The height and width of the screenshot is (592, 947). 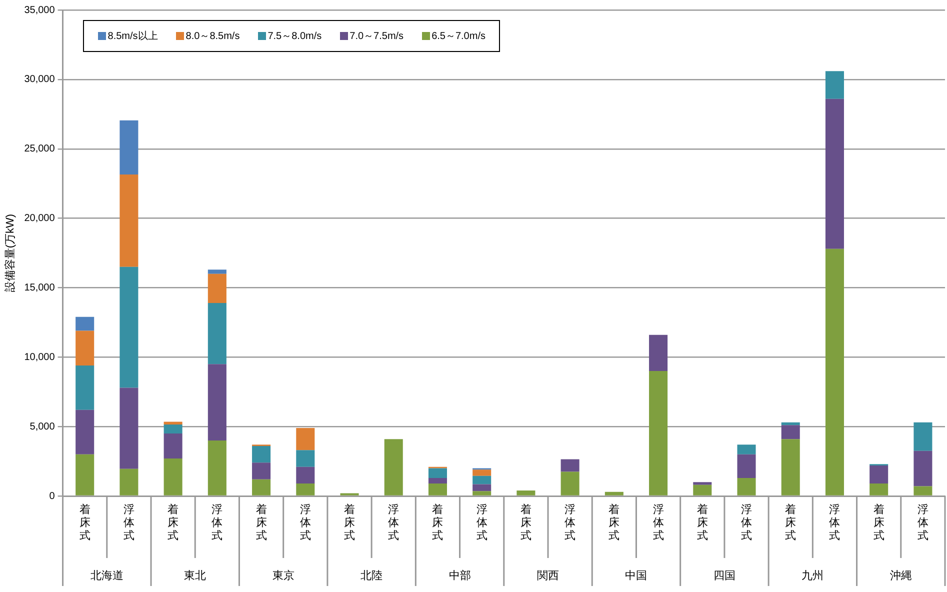 I want to click on y-tick-label: 0, so click(x=52, y=496).